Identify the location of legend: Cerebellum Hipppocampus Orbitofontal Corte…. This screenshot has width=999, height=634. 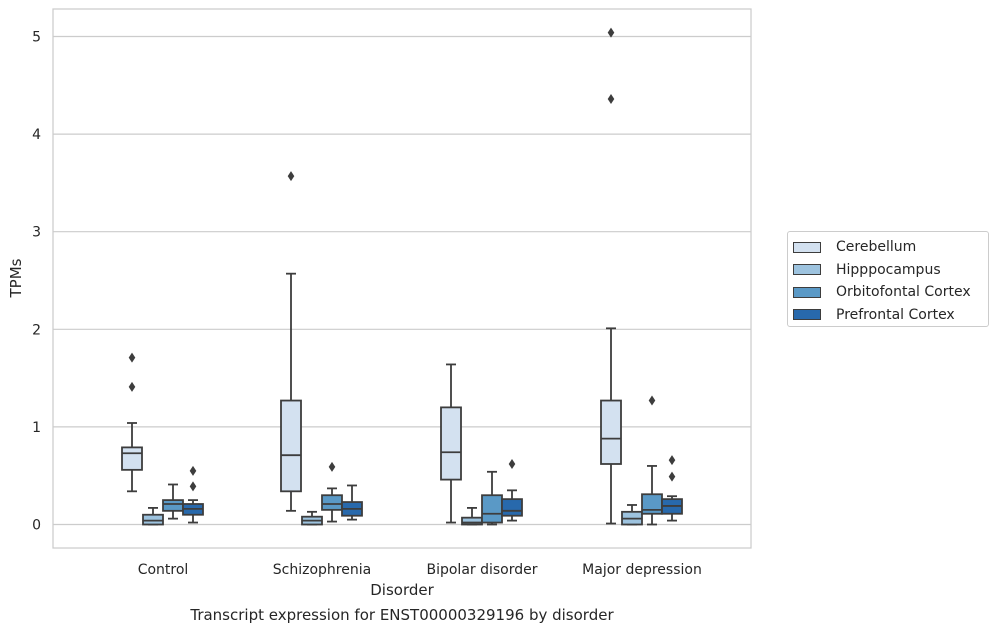
(888, 279).